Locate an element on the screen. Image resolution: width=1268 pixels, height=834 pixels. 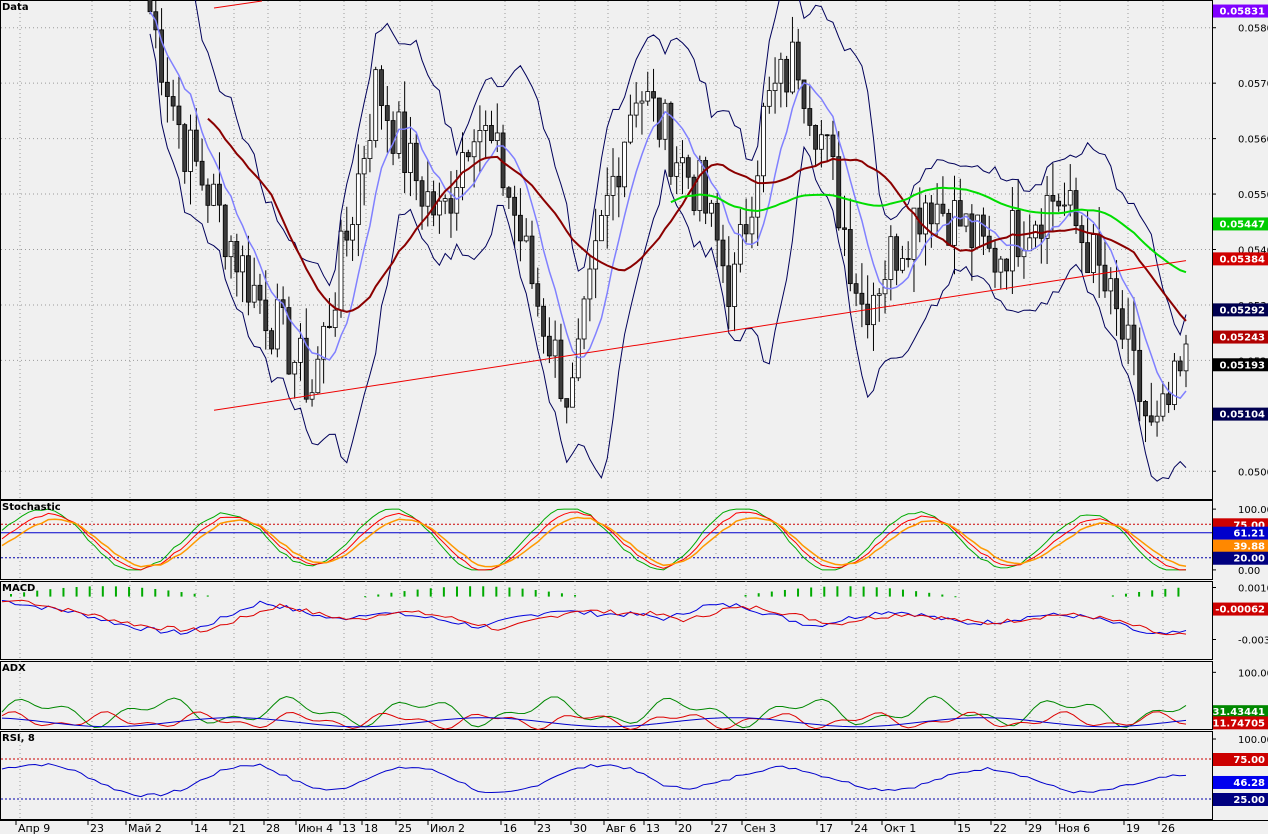
adx-tag-bg is located at coordinates (1240, 712).